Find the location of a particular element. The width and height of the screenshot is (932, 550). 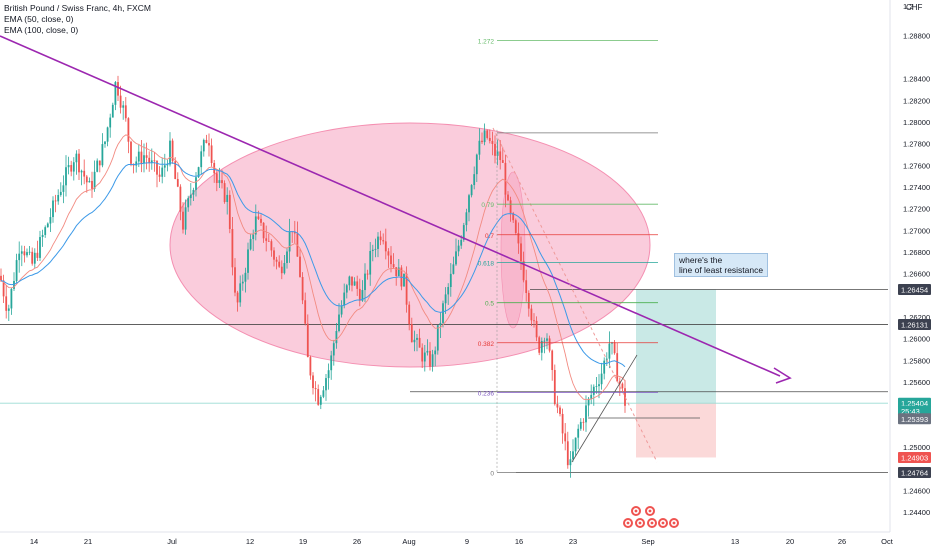

price-tag: 1.26131 is located at coordinates (914, 324).